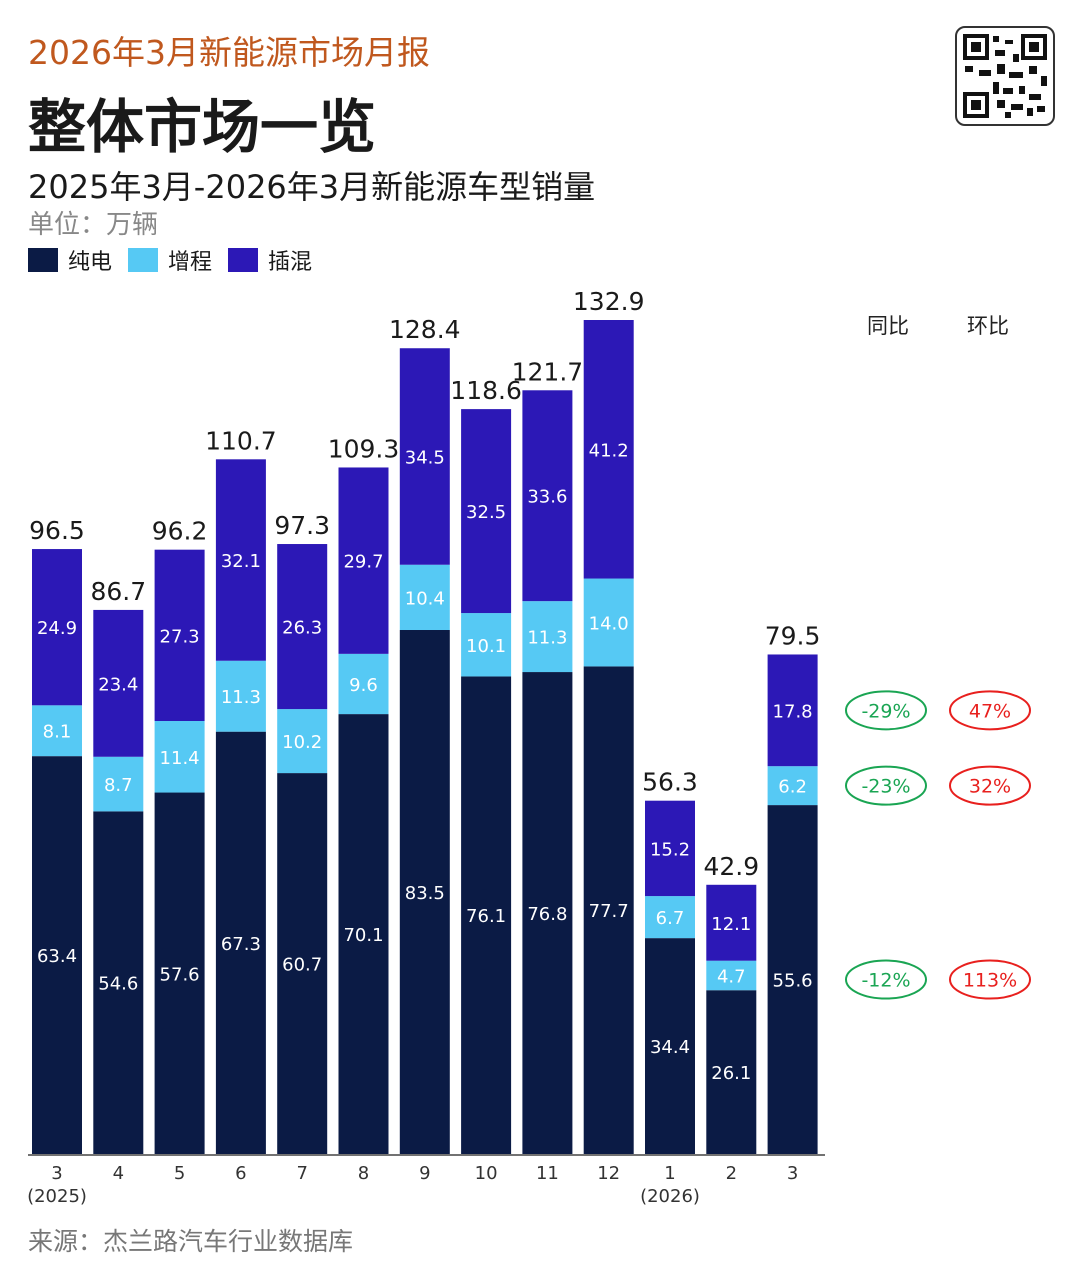  Describe the element at coordinates (364, 448) in the screenshot. I see `total-label: 109.3` at that location.